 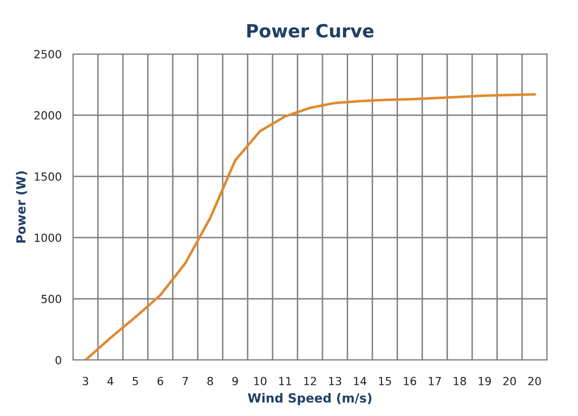 What do you see at coordinates (59, 360) in the screenshot?
I see `y-tick-label: 0` at bounding box center [59, 360].